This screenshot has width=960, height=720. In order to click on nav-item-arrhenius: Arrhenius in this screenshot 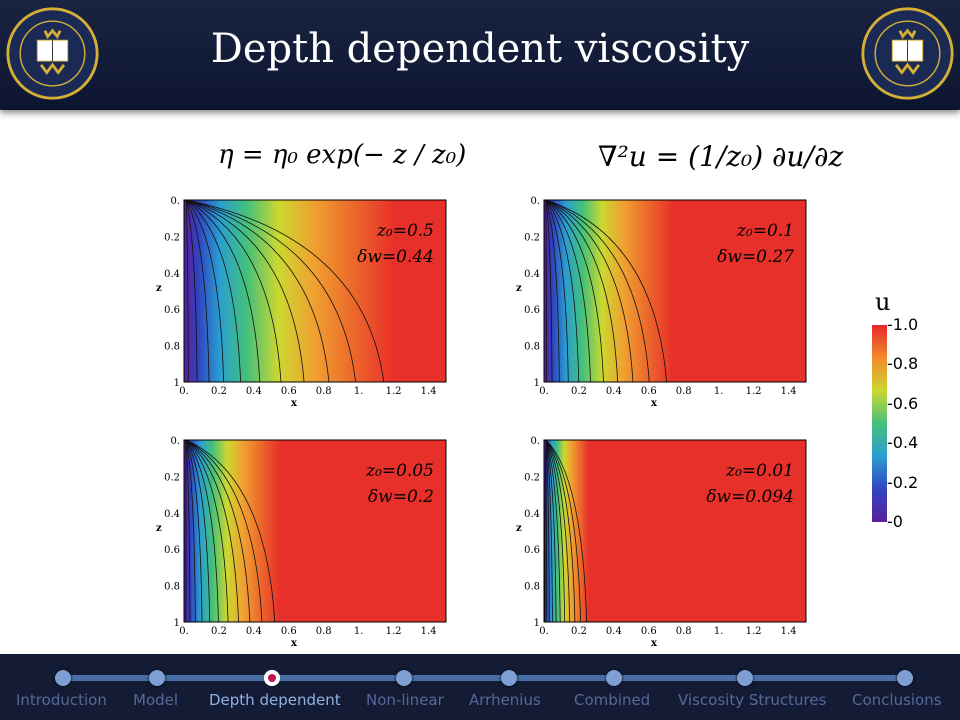, I will do `click(505, 700)`.